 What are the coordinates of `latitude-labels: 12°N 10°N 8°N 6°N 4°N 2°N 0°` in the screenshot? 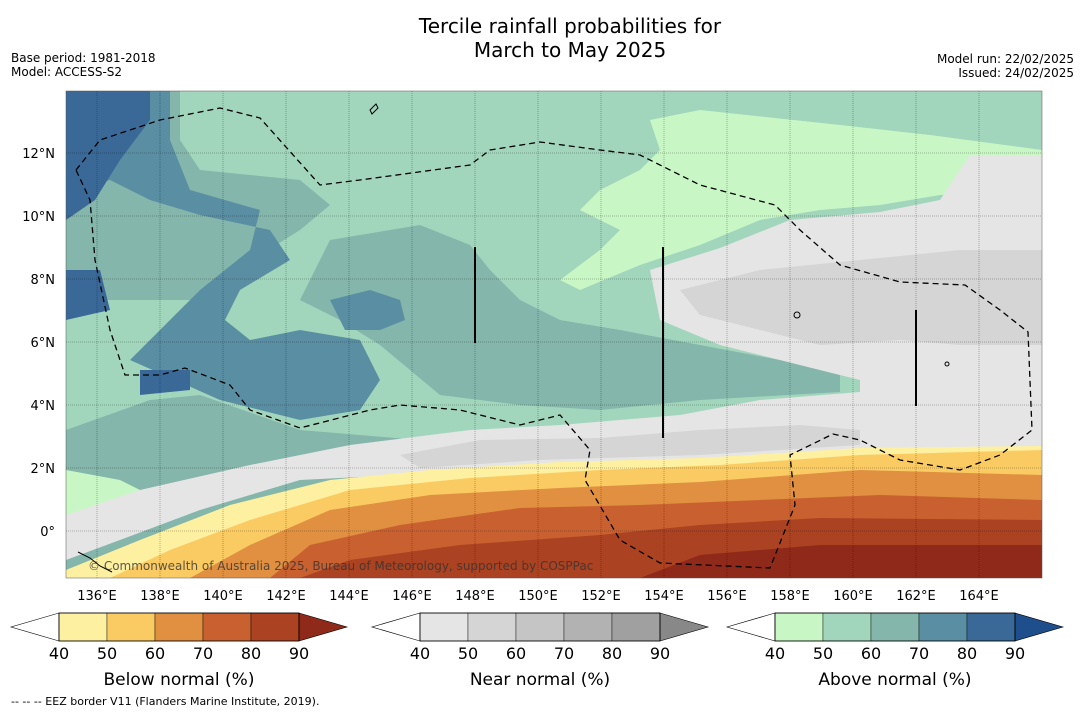 It's located at (38, 343).